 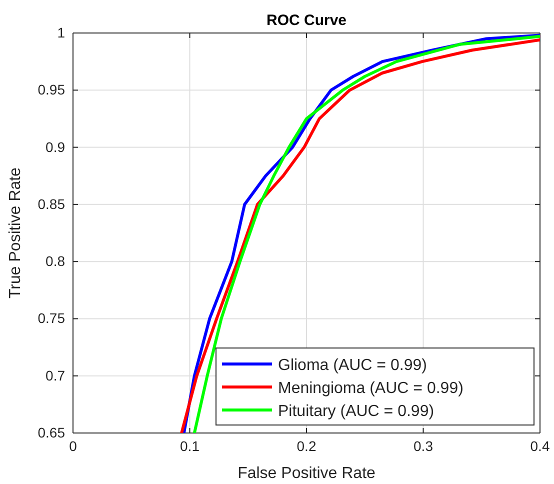 What do you see at coordinates (307, 473) in the screenshot?
I see `x-axis-title: False Positive Rate` at bounding box center [307, 473].